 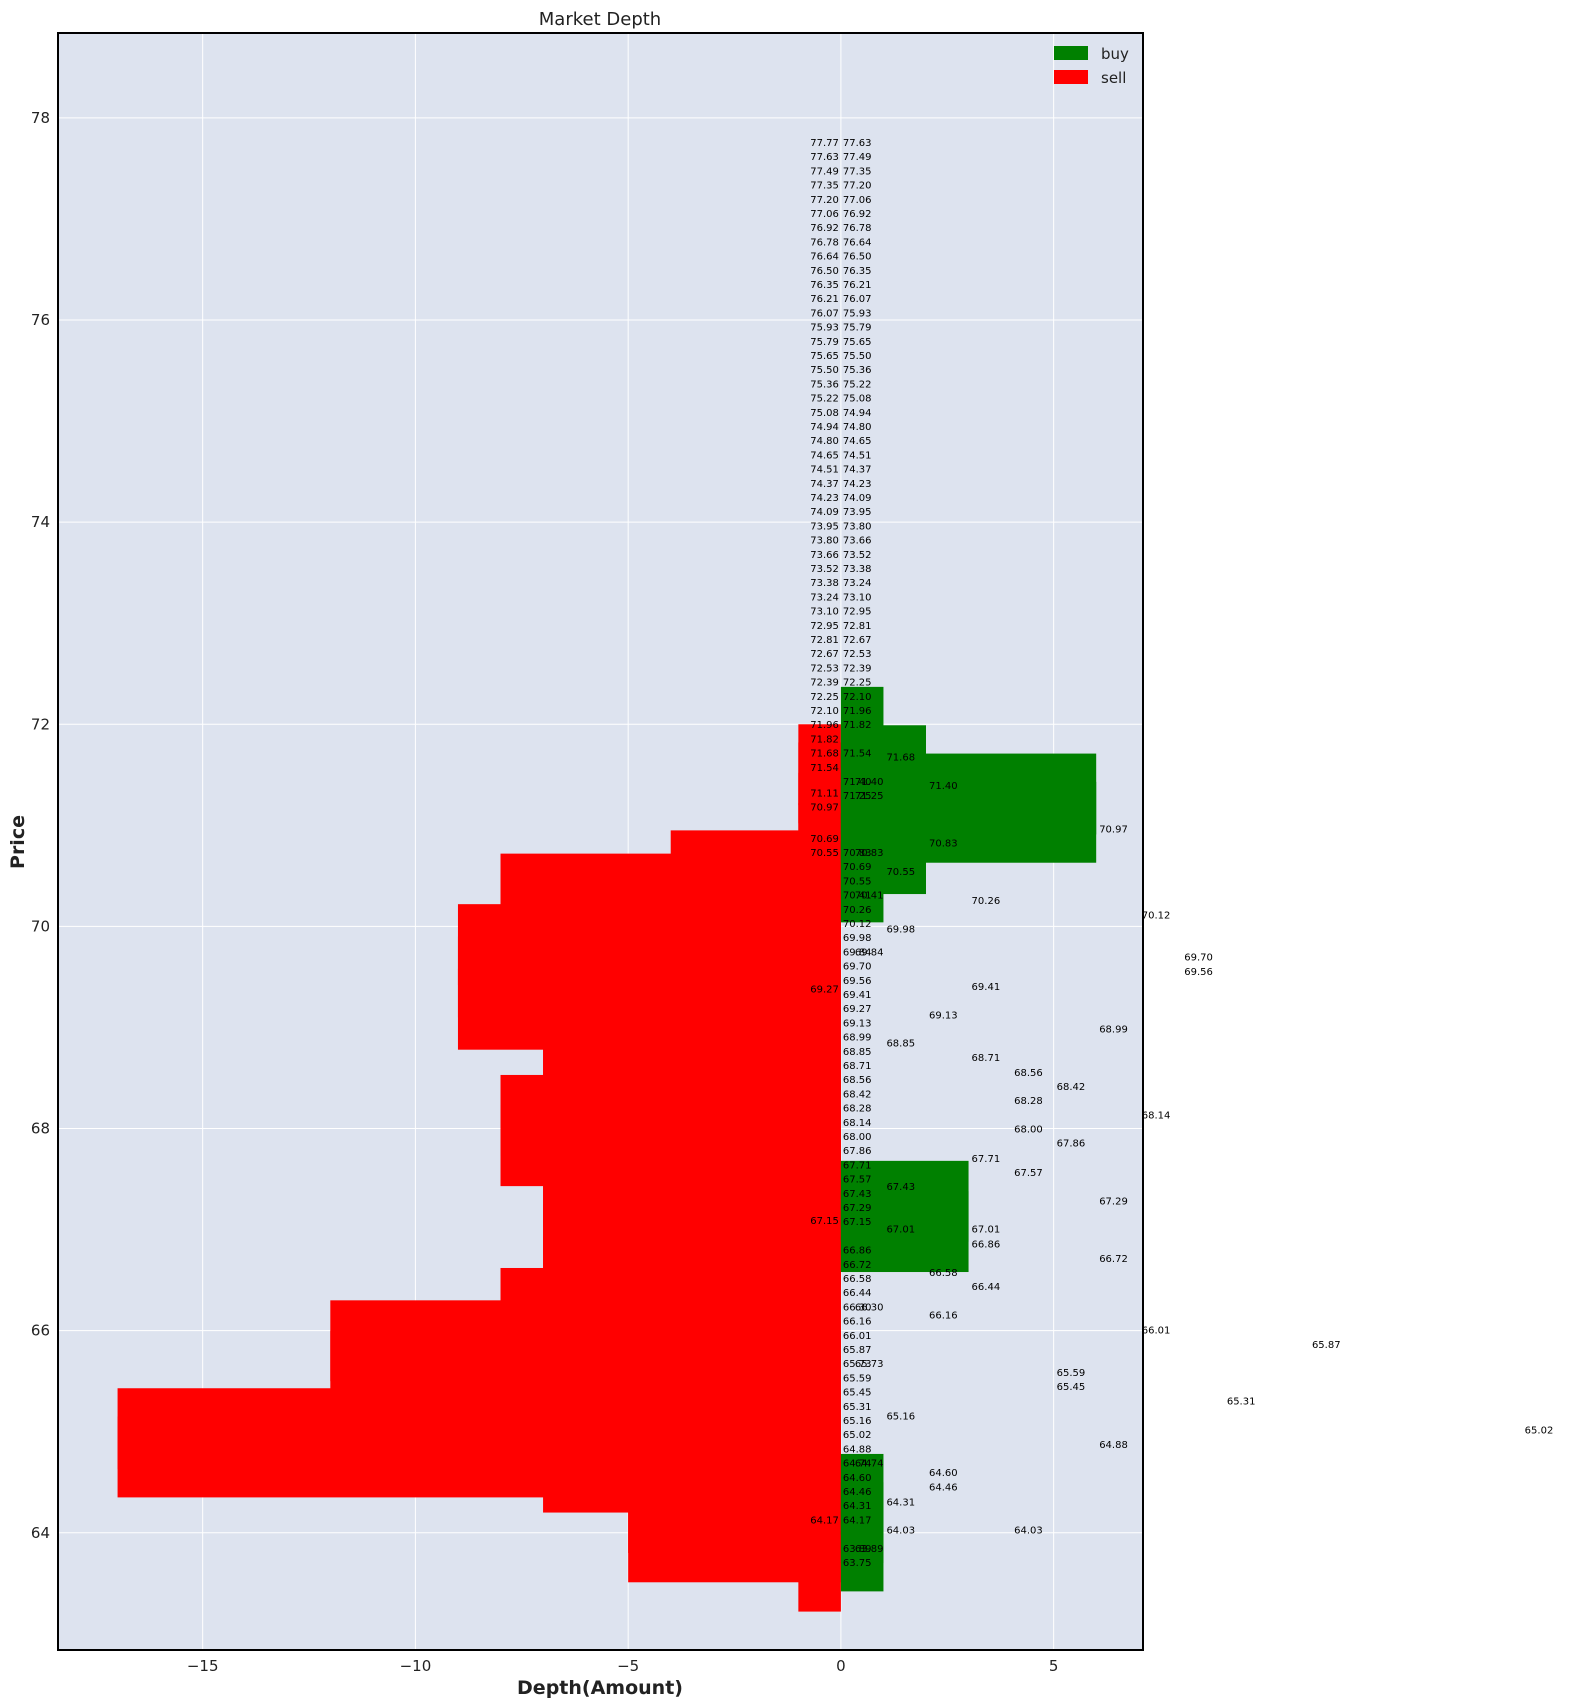 What do you see at coordinates (869, 952) in the screenshot?
I see `annotation-label-overlap: 69.84` at bounding box center [869, 952].